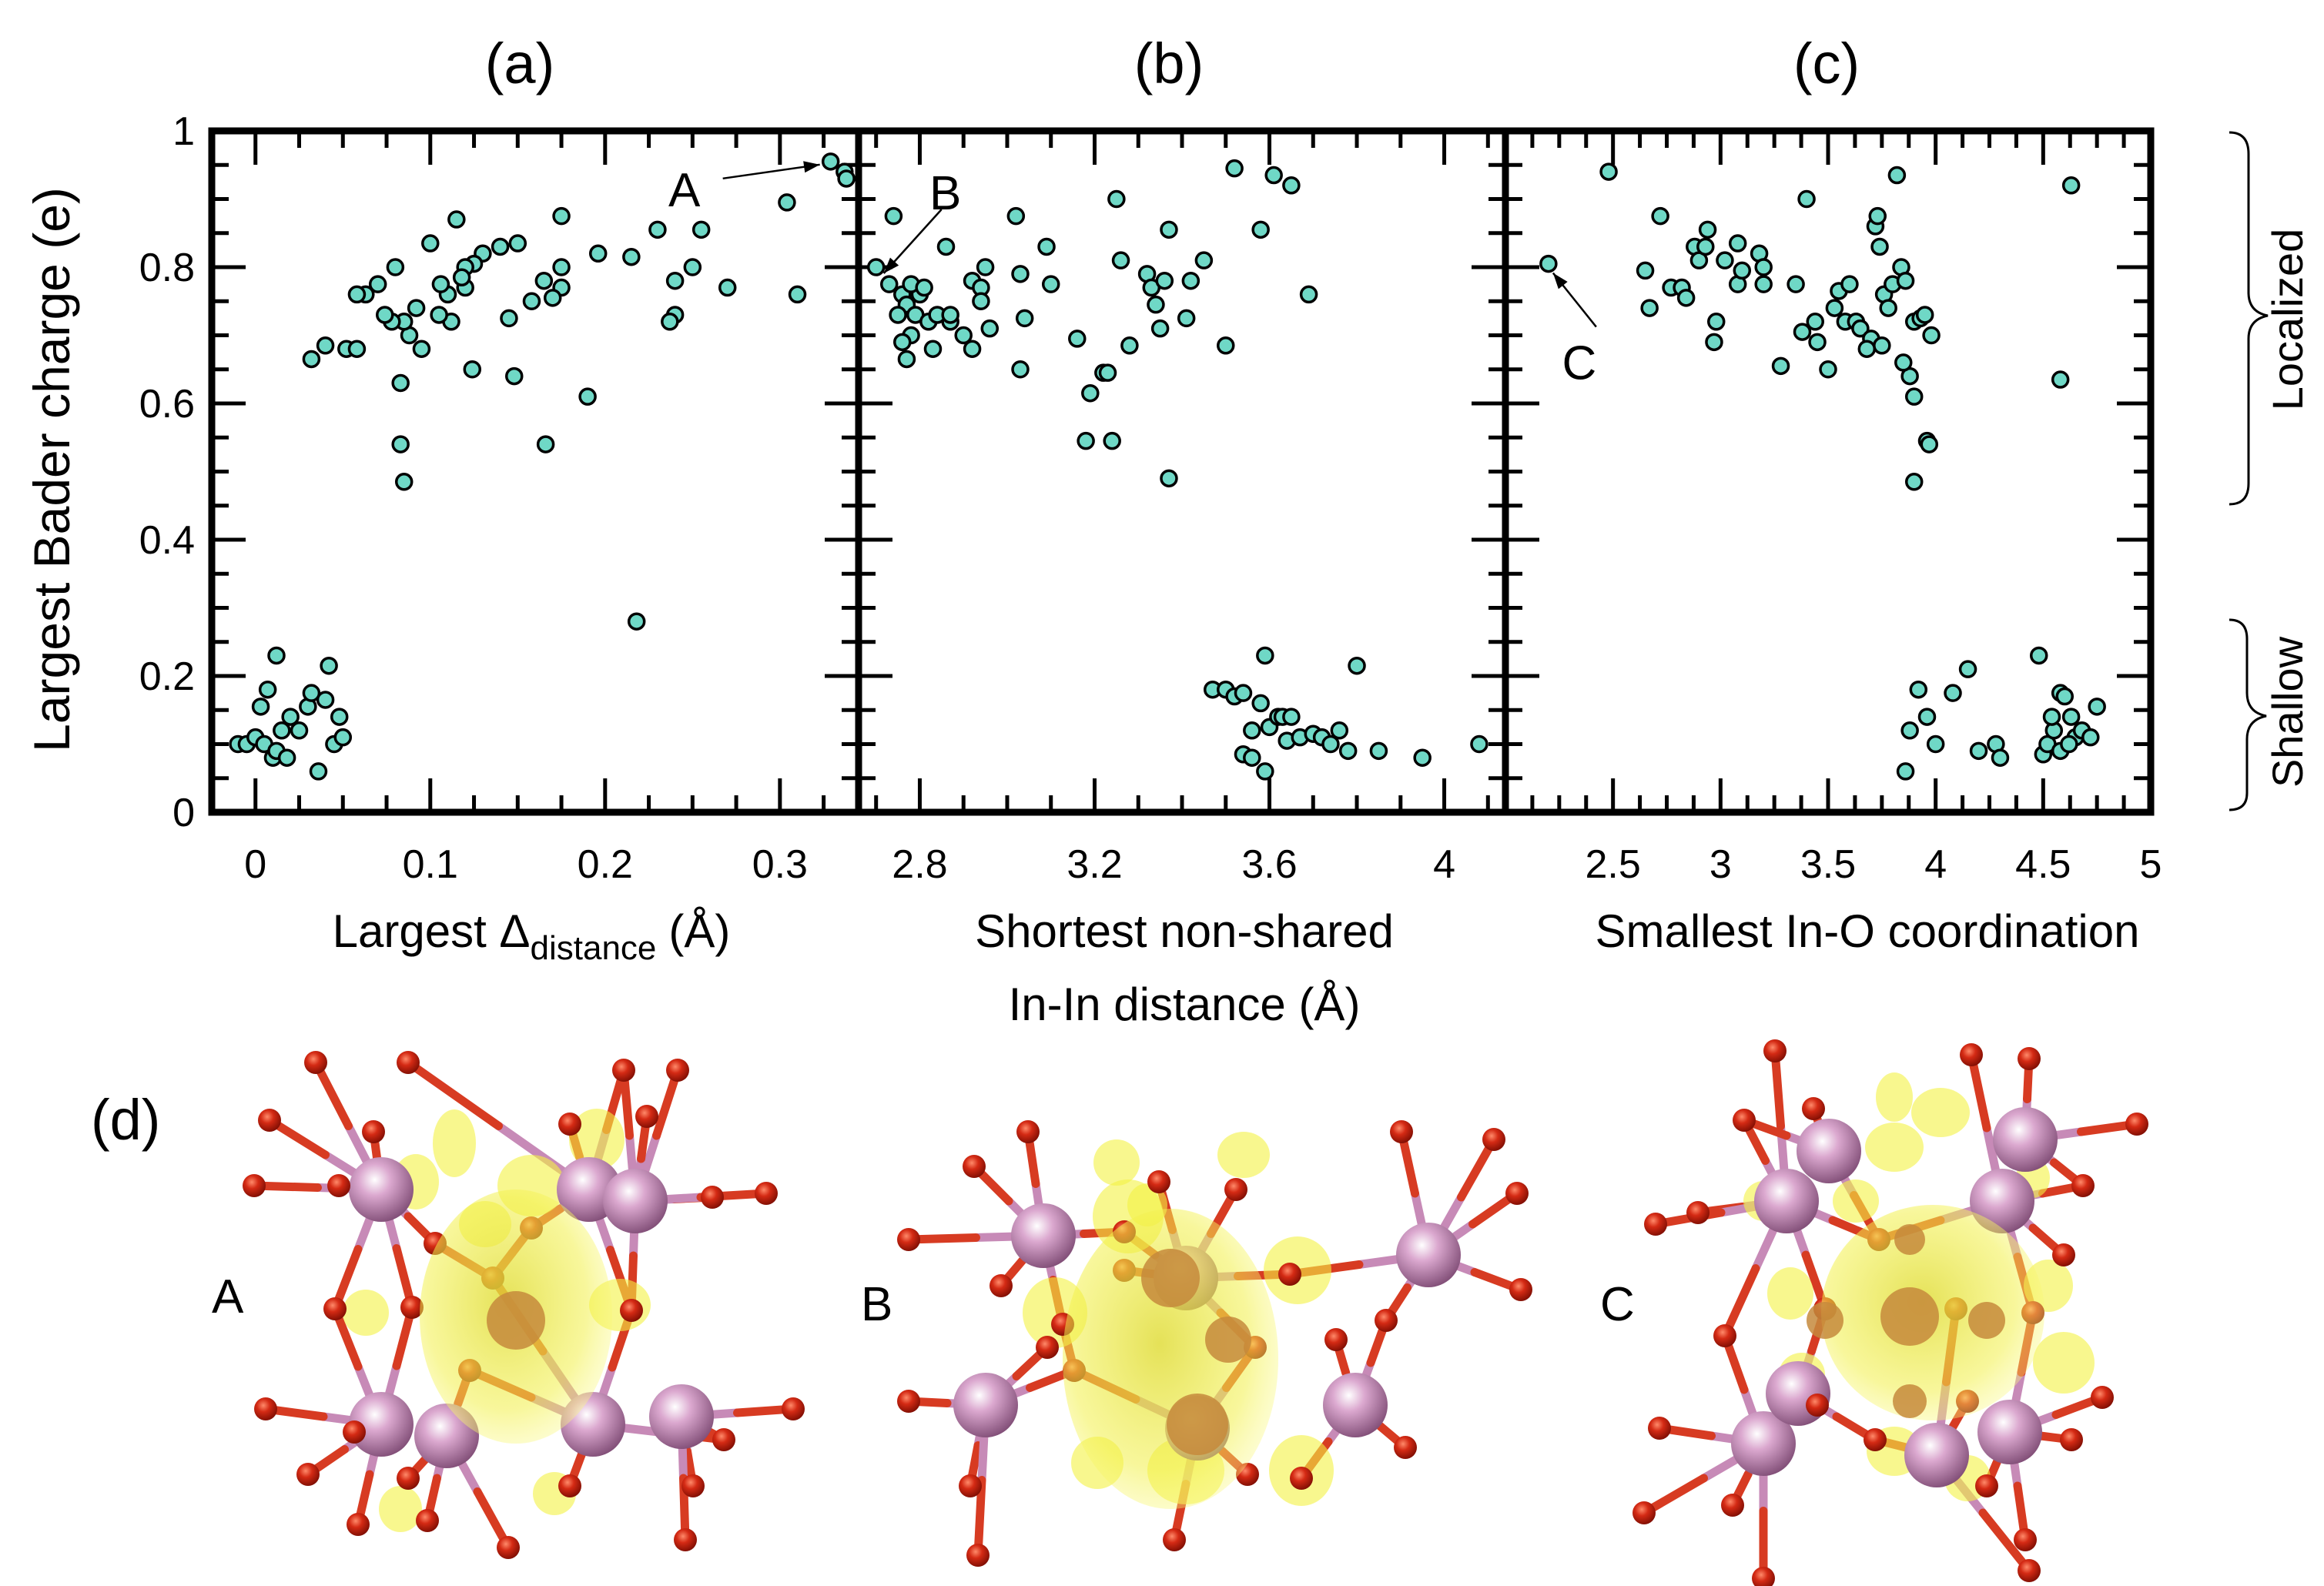 Image resolution: width=2324 pixels, height=1586 pixels. What do you see at coordinates (1184, 931) in the screenshot?
I see `x-axis-title-b-line1: Shortest non-shared` at bounding box center [1184, 931].